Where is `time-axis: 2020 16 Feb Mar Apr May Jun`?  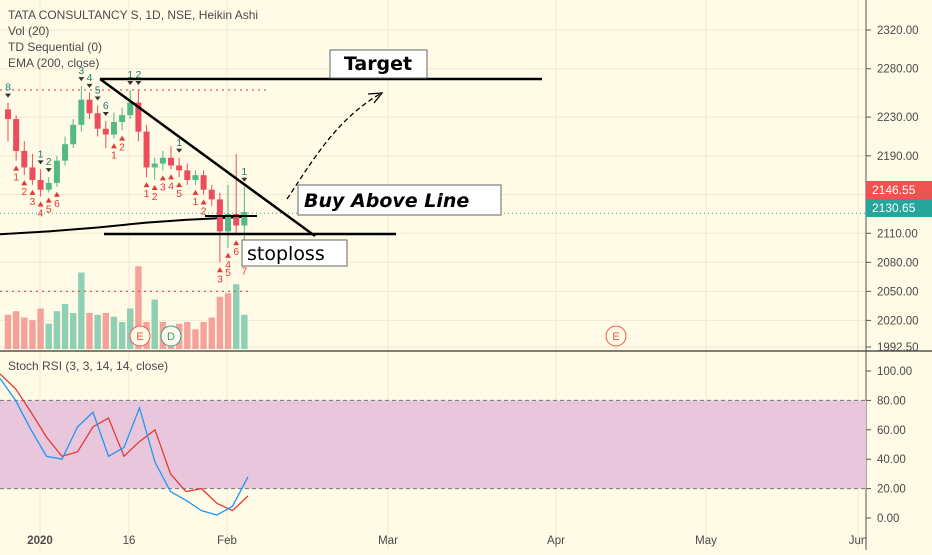
time-axis: 2020 16 Feb Mar Apr May Jun is located at coordinates (447, 541).